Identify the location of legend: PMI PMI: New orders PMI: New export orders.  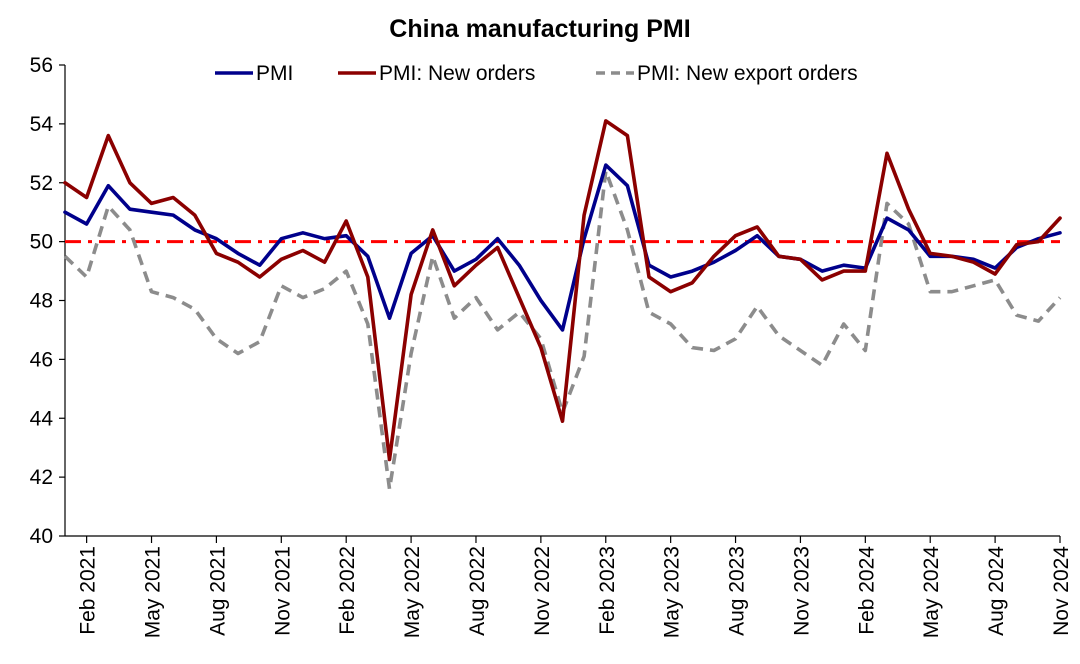
(536, 73).